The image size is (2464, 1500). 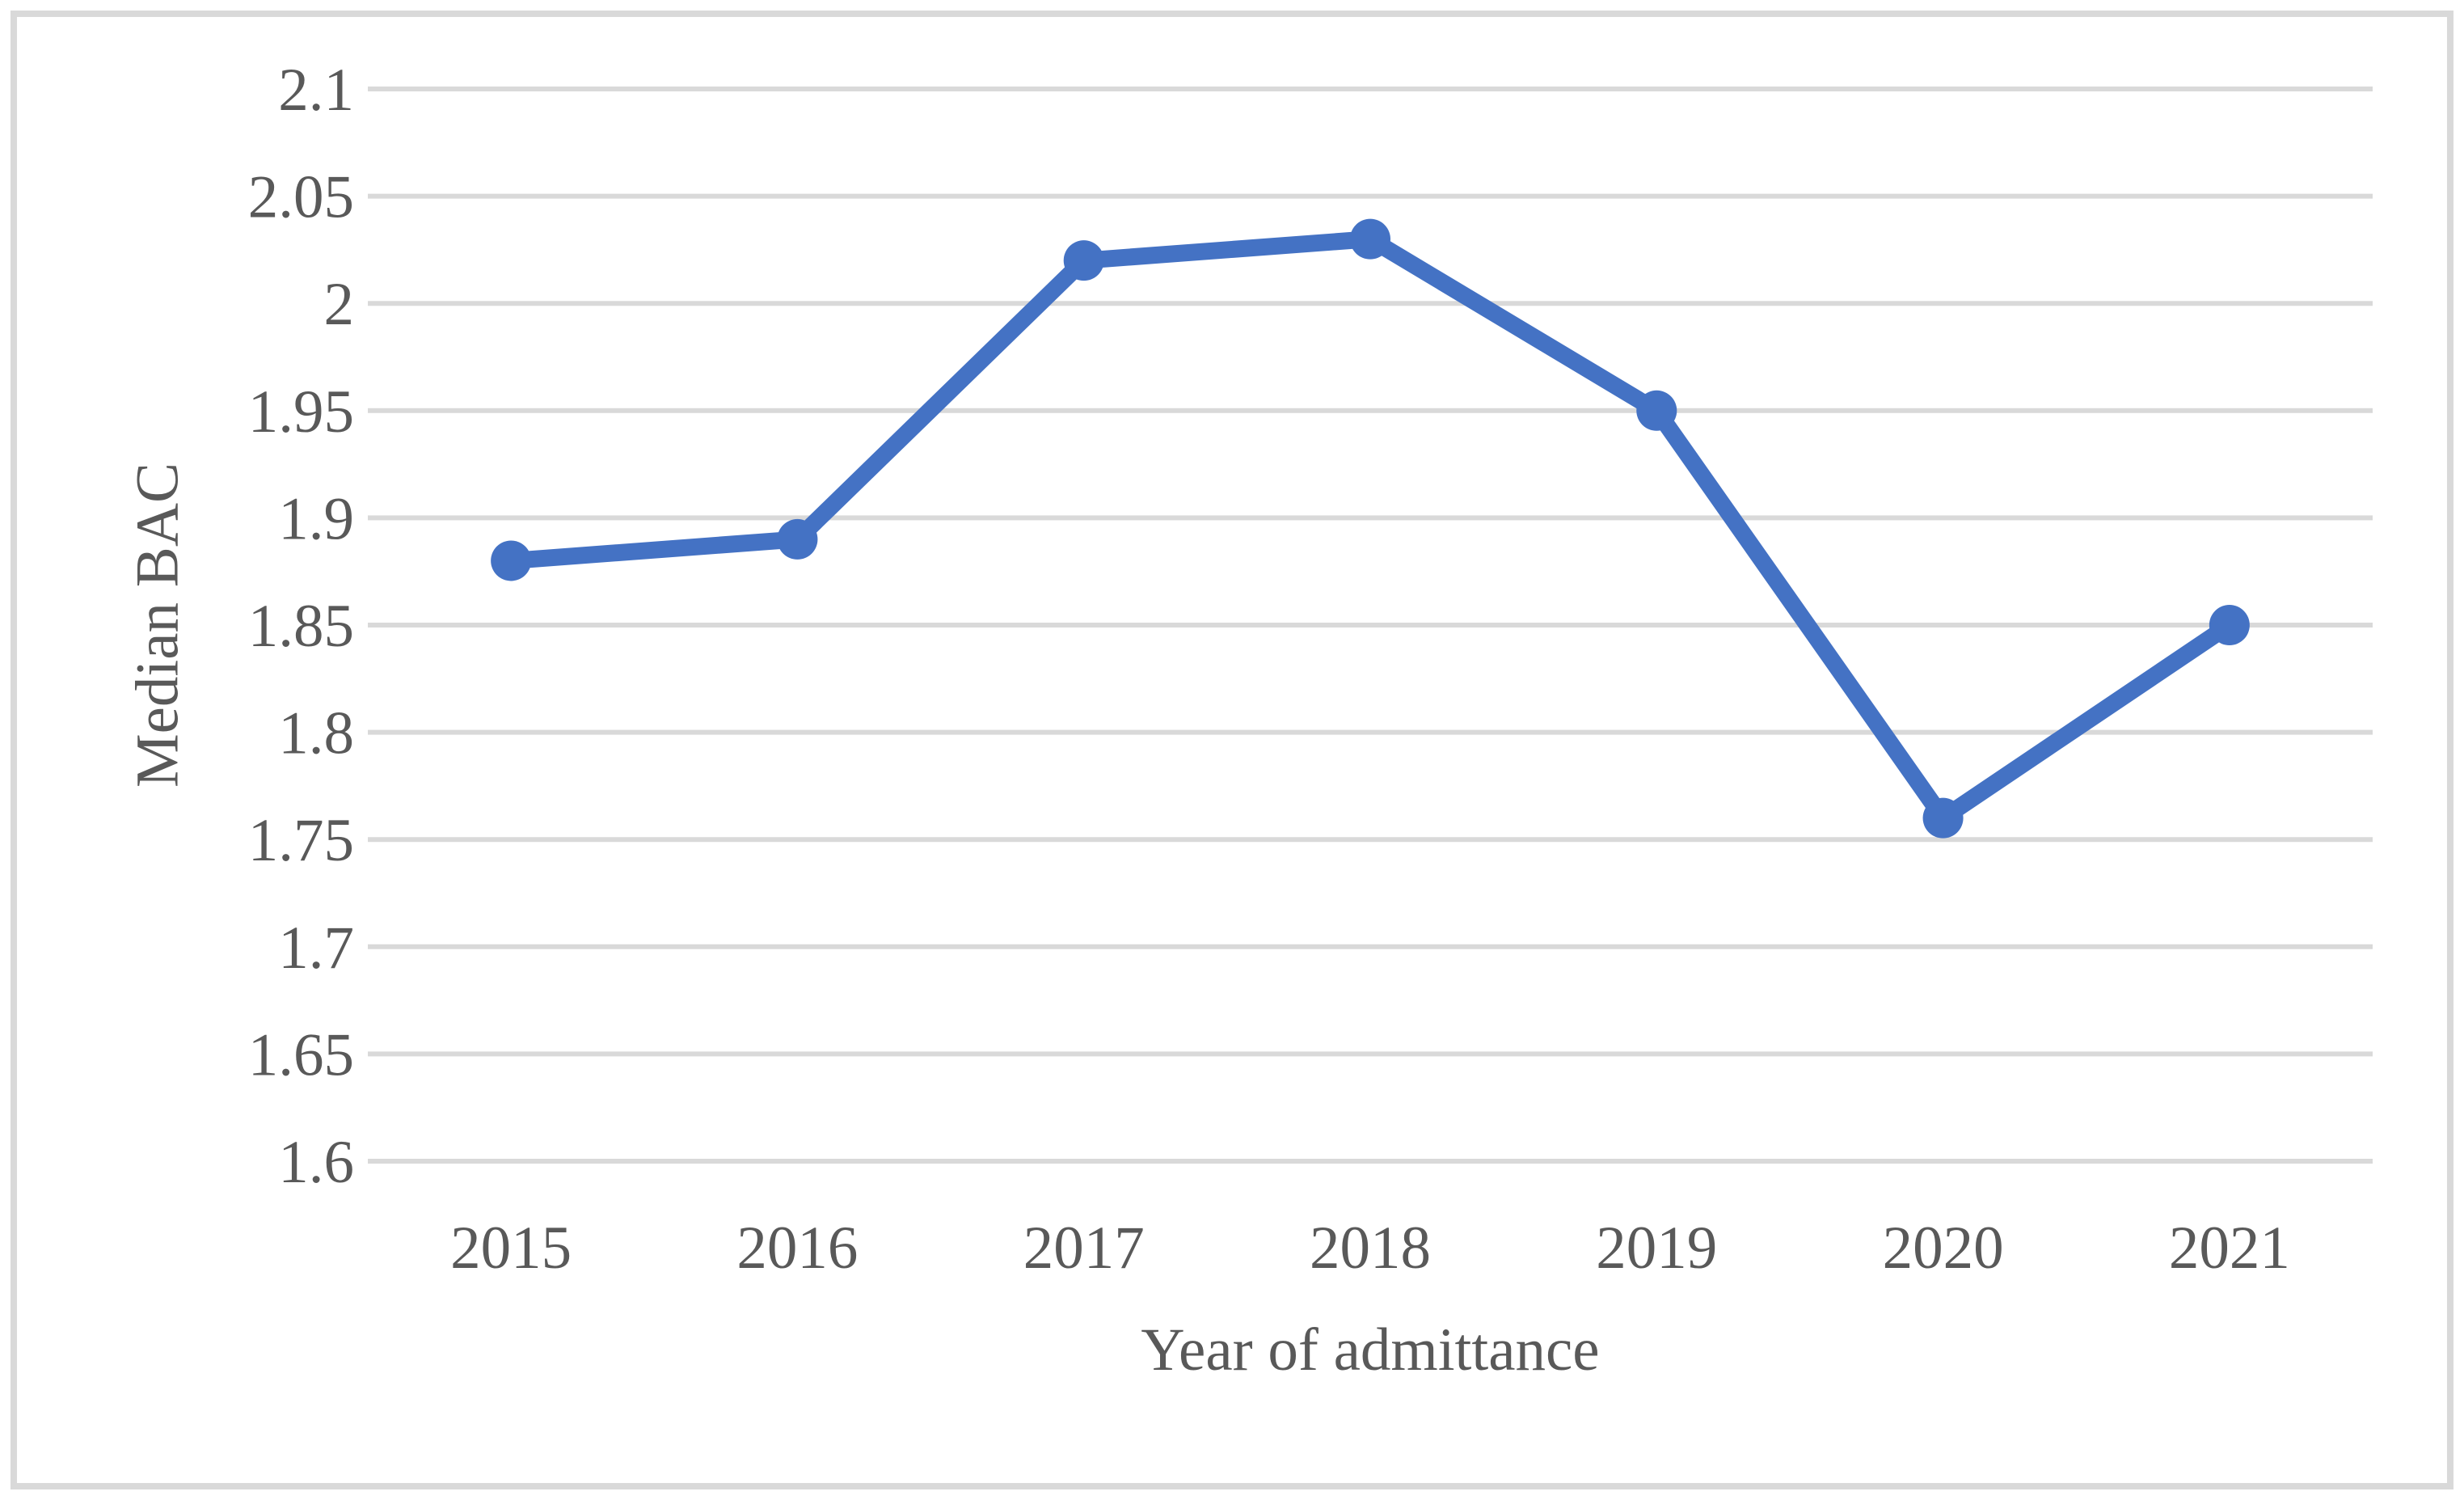 What do you see at coordinates (301, 1054) in the screenshot?
I see `y-tick-label: 1.65` at bounding box center [301, 1054].